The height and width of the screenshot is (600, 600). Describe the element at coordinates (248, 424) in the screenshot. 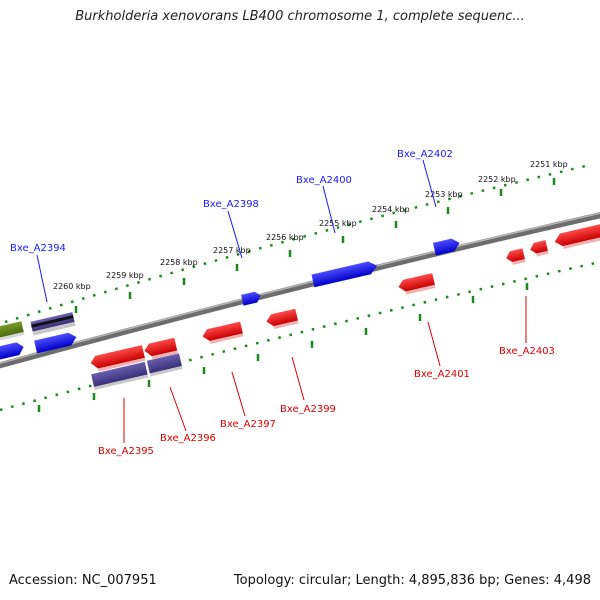

I see `gene-label: Bxe_A2397` at that location.